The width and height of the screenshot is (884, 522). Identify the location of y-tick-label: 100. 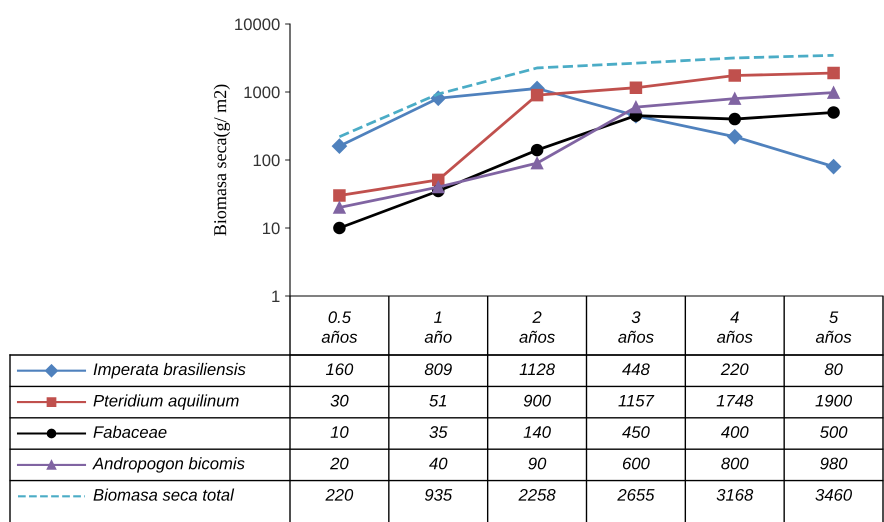
(267, 160).